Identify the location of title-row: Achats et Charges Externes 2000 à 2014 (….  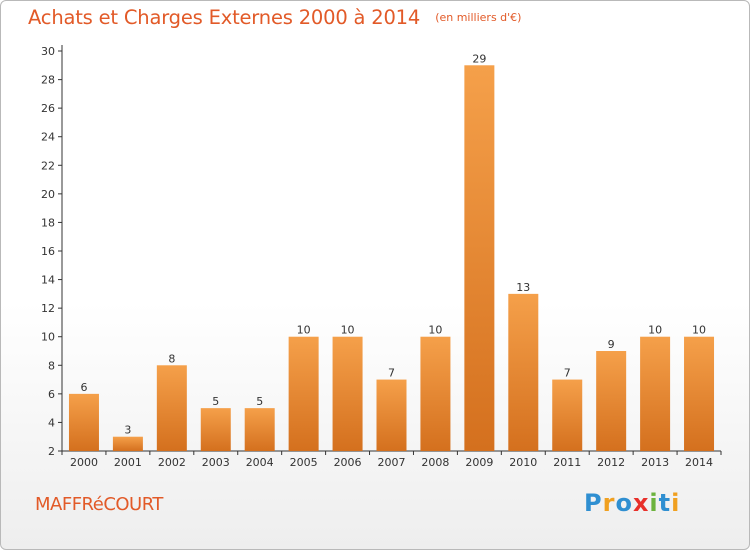
(274, 17).